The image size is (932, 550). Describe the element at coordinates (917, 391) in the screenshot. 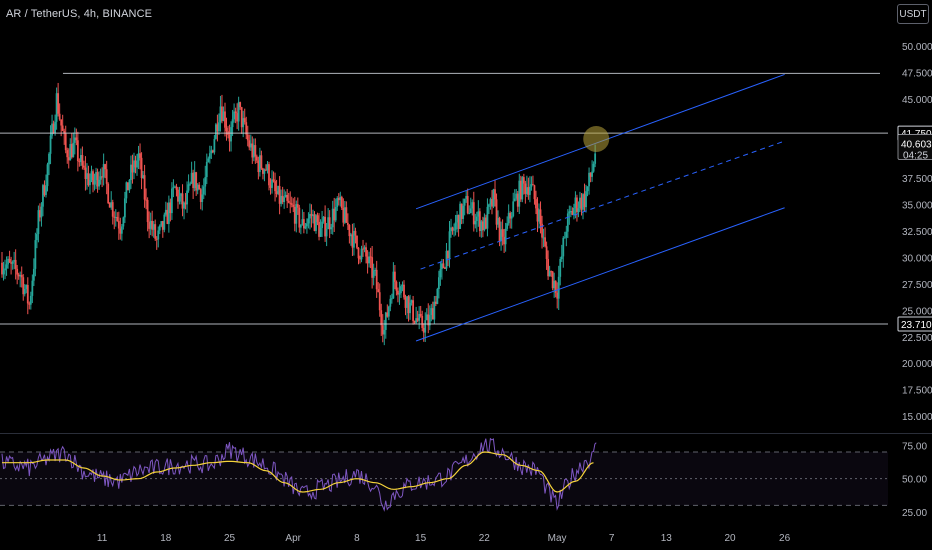

I see `y-tick-label: 17.500` at that location.